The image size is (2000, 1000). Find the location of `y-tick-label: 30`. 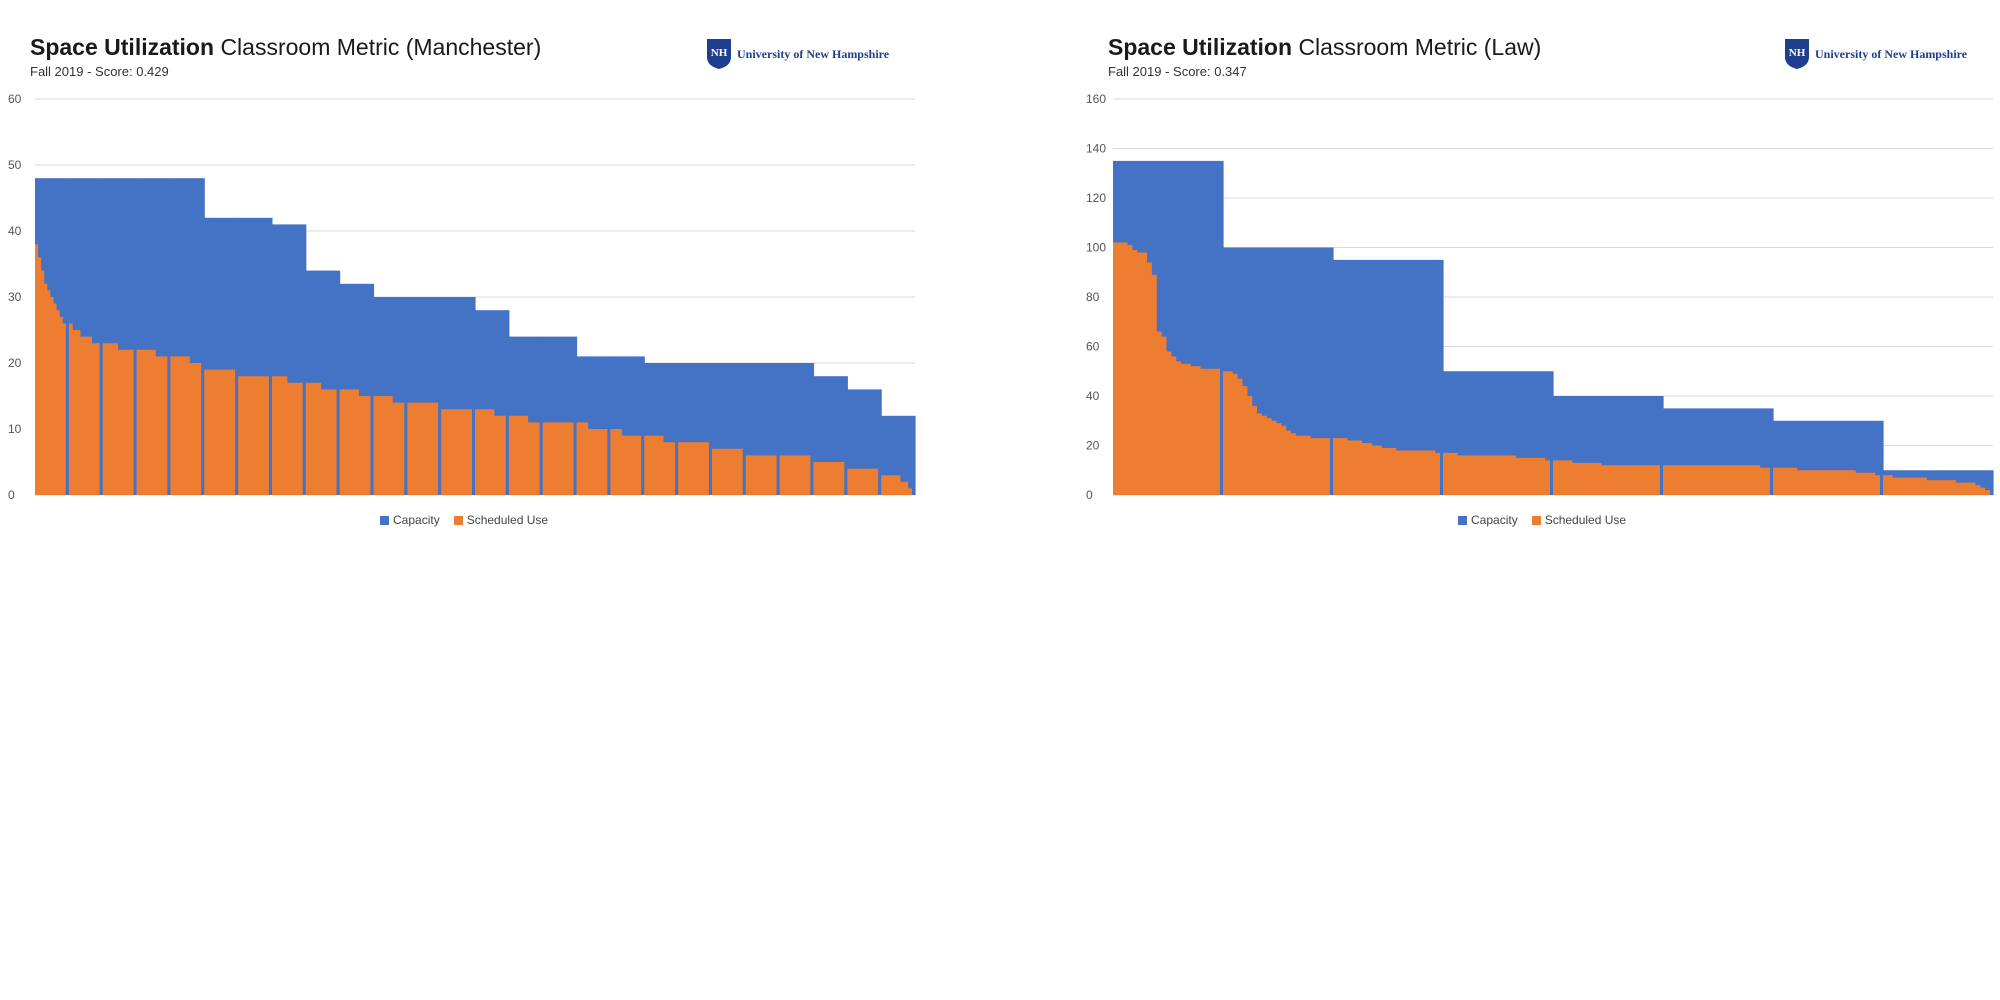

y-tick-label: 30 is located at coordinates (15, 297).